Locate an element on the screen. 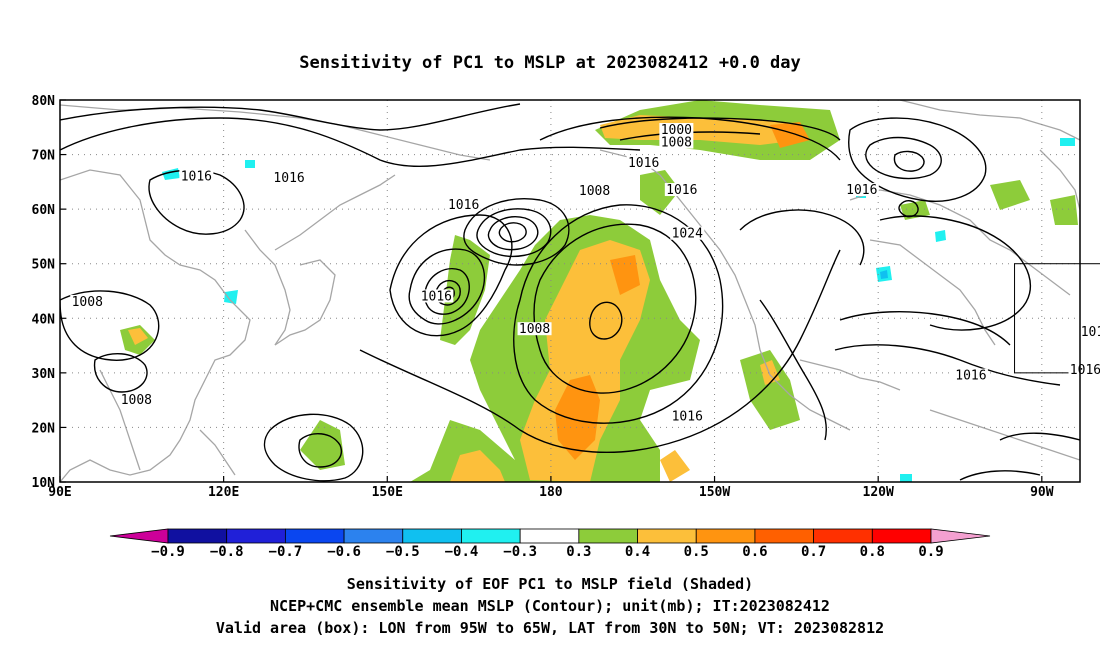 Image resolution: width=1100 pixels, height=650 pixels. lon-tick-label: 180 is located at coordinates (551, 492).